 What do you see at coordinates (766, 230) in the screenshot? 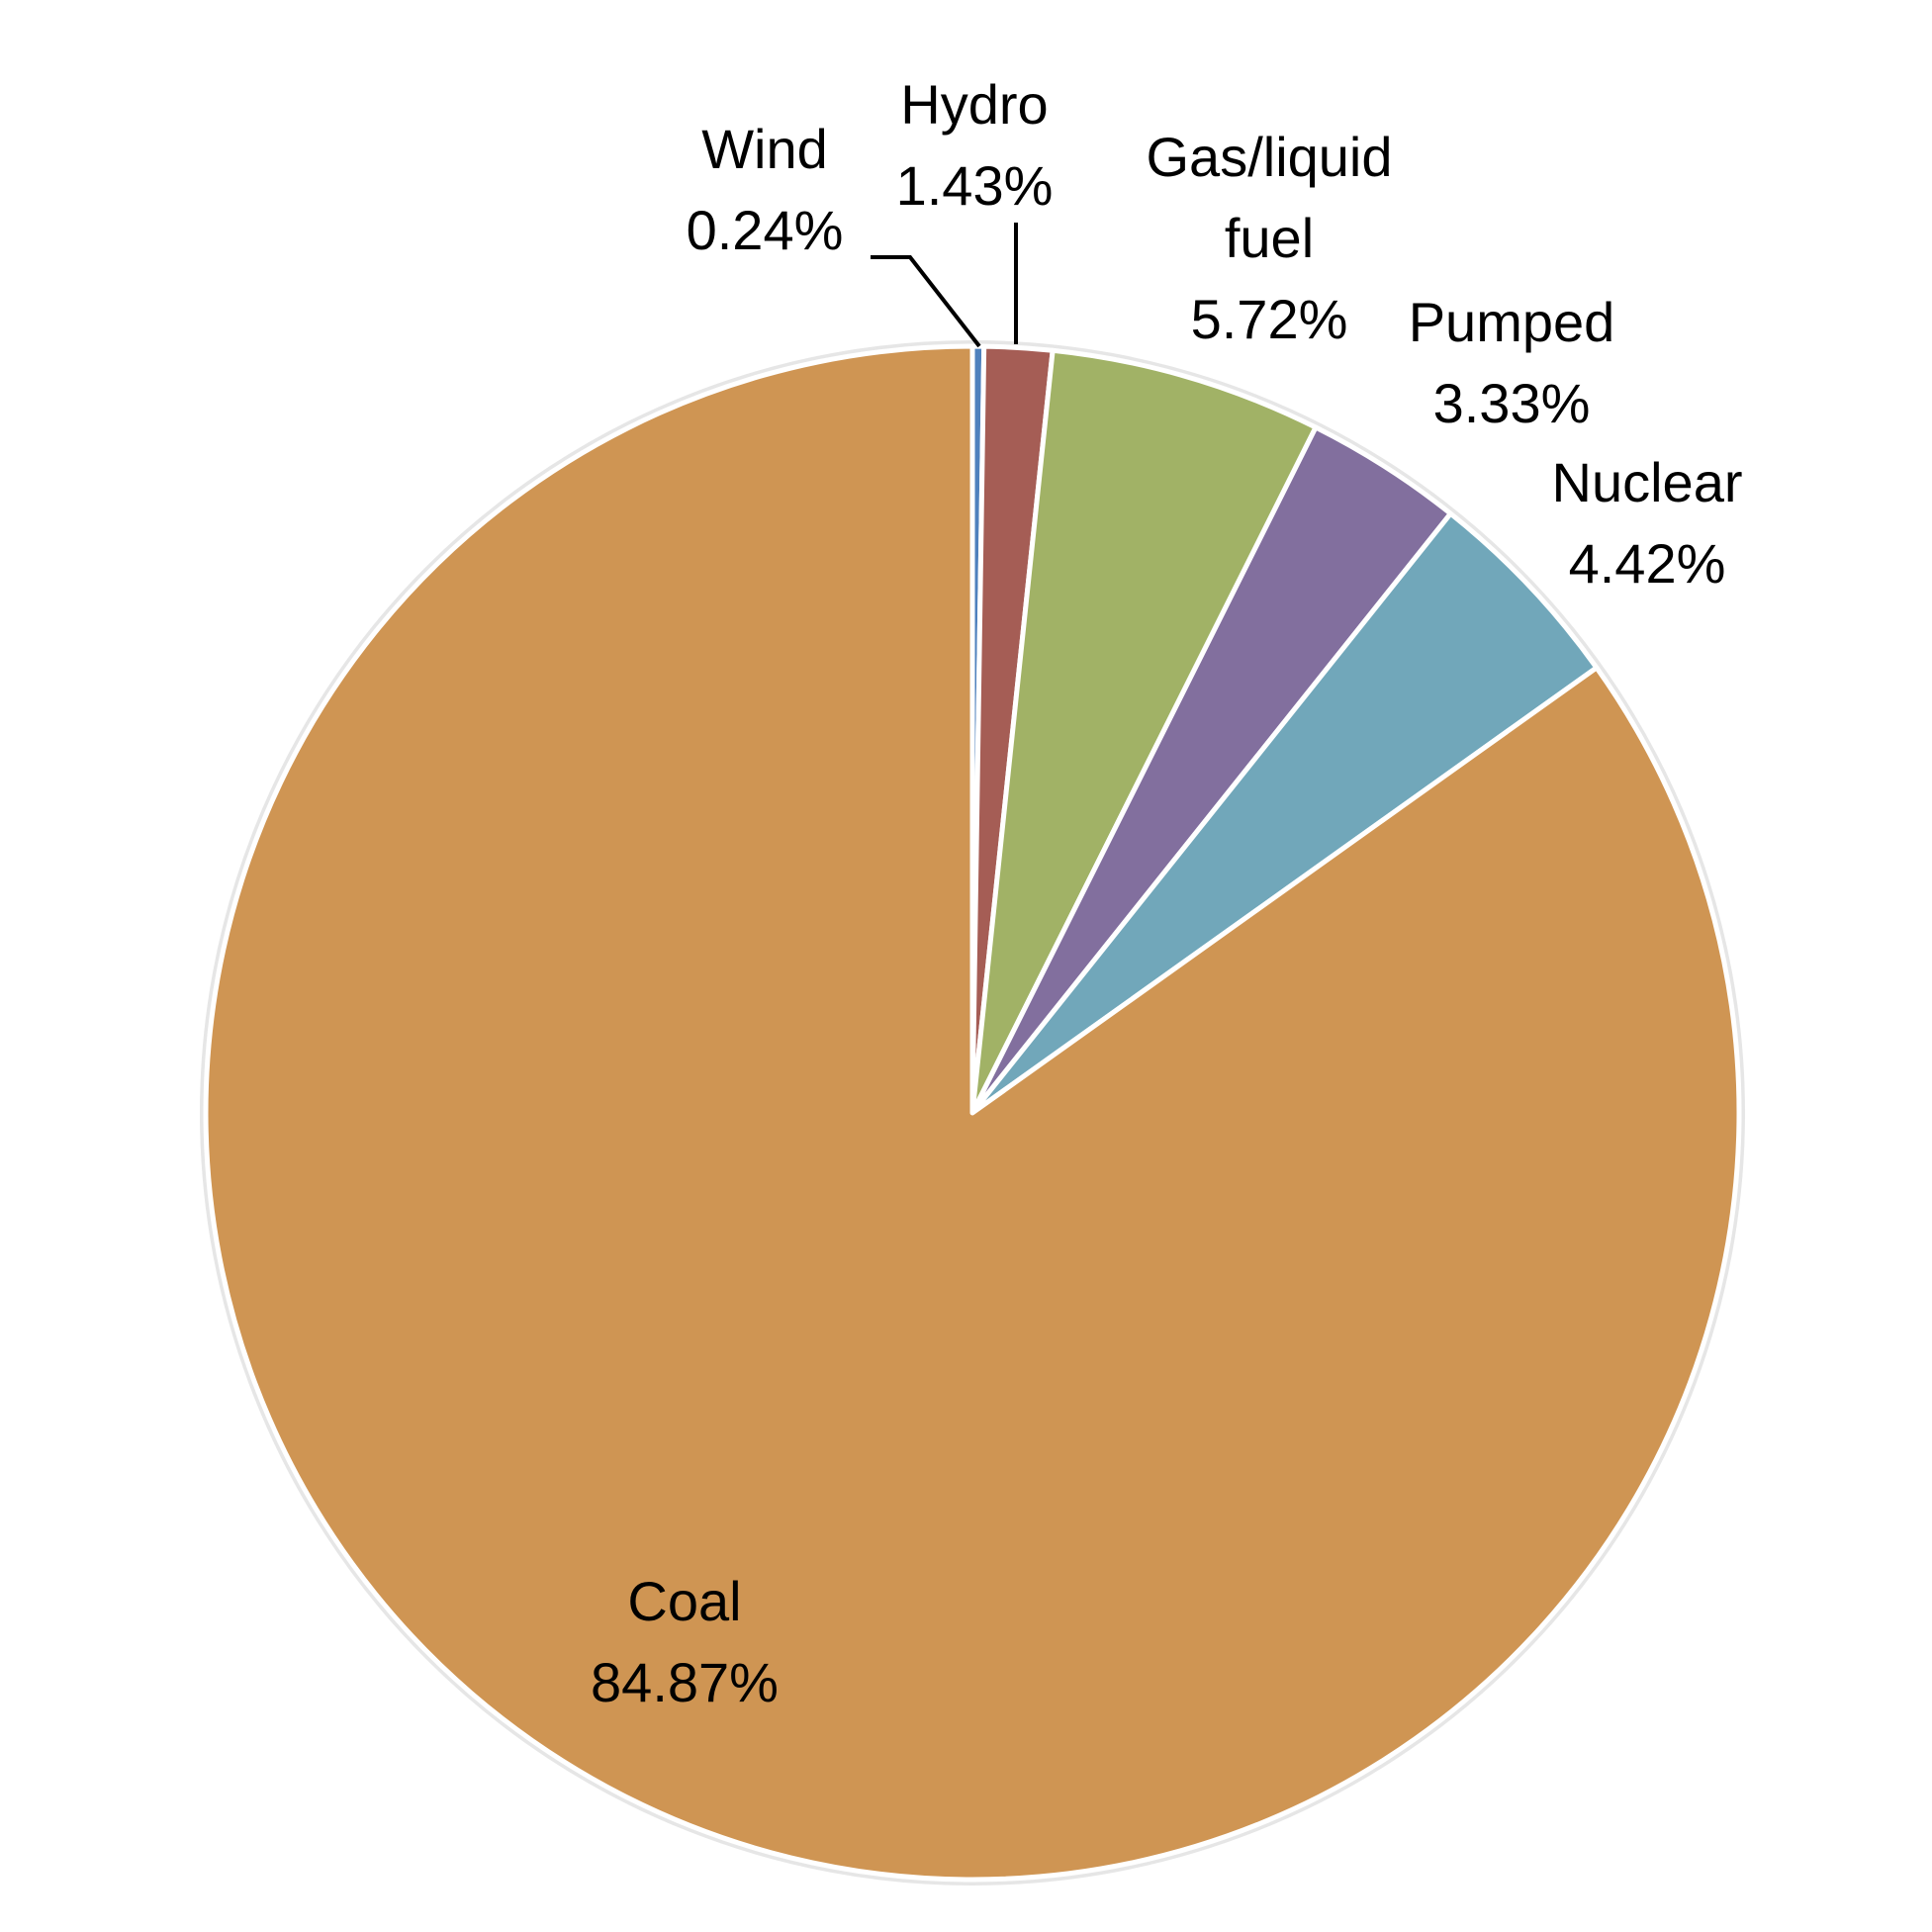
I see `data-label-value: 0.24%` at bounding box center [766, 230].